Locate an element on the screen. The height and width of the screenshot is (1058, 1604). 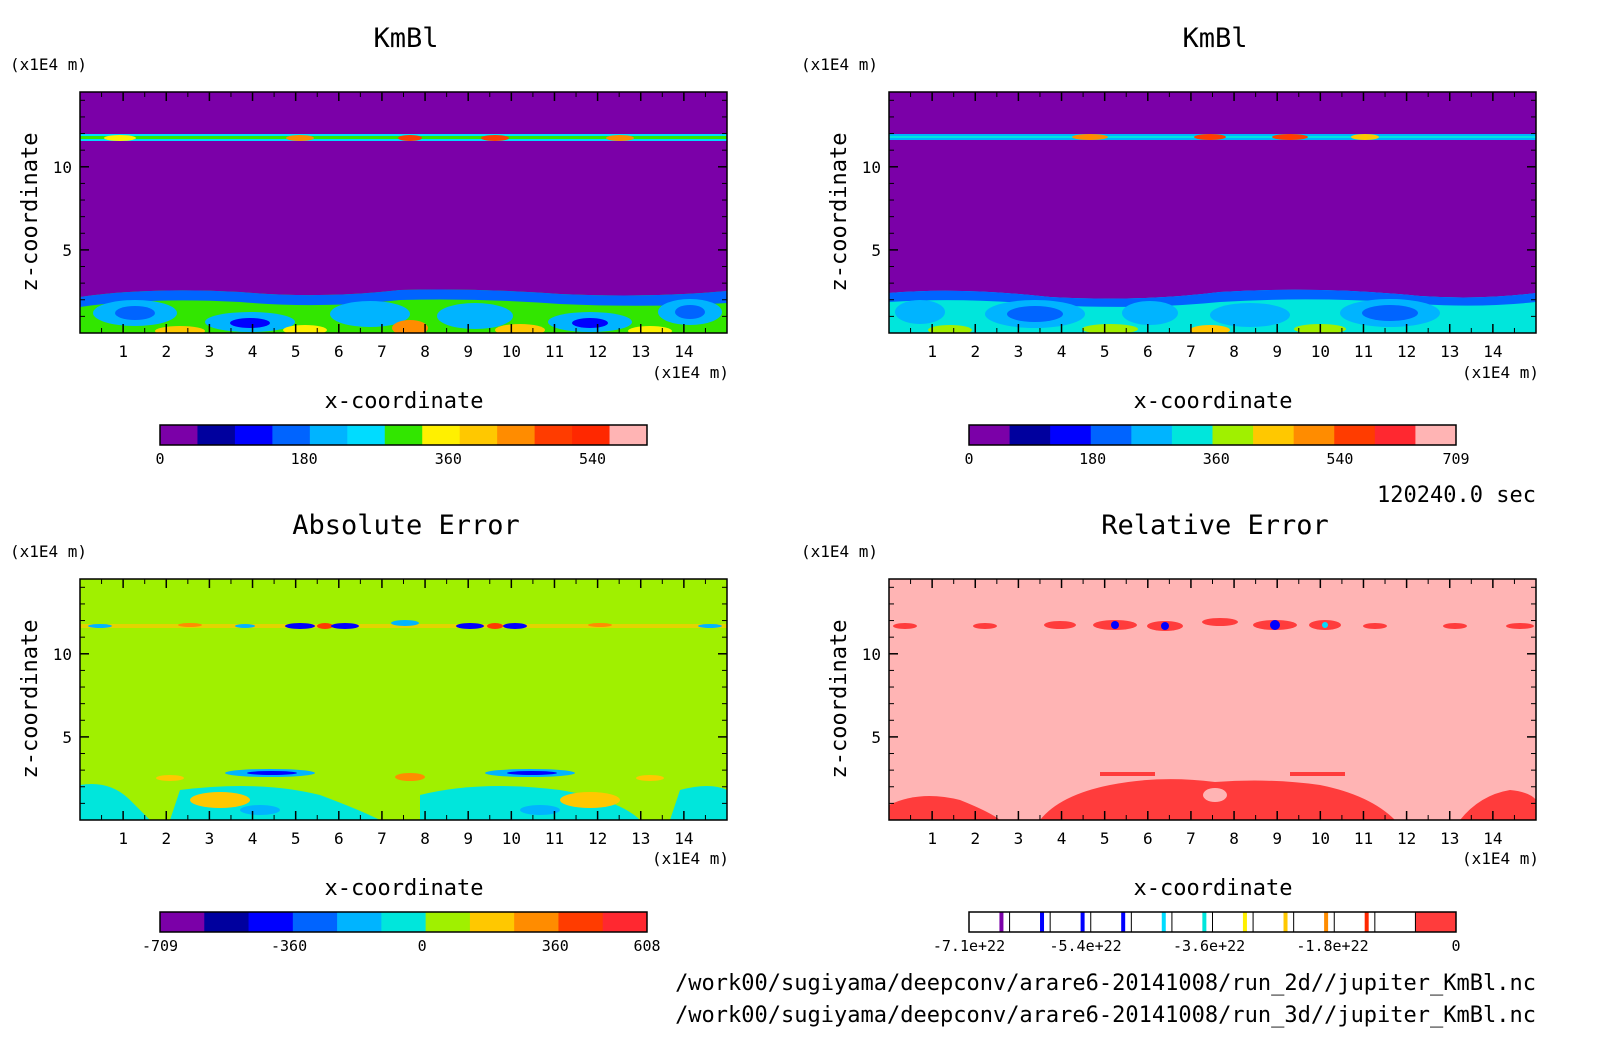
error-region is located at coordinates (530, 803).